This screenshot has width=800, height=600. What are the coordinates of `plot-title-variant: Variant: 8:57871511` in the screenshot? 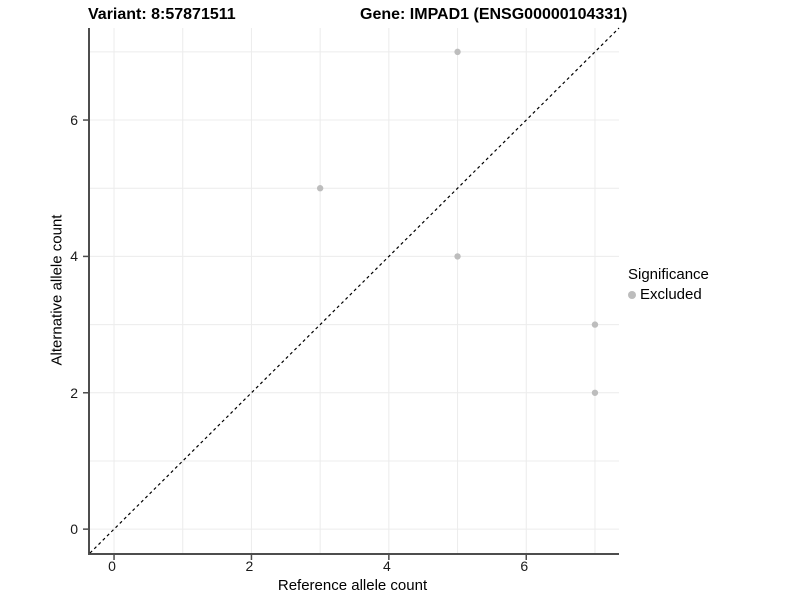 It's located at (162, 14).